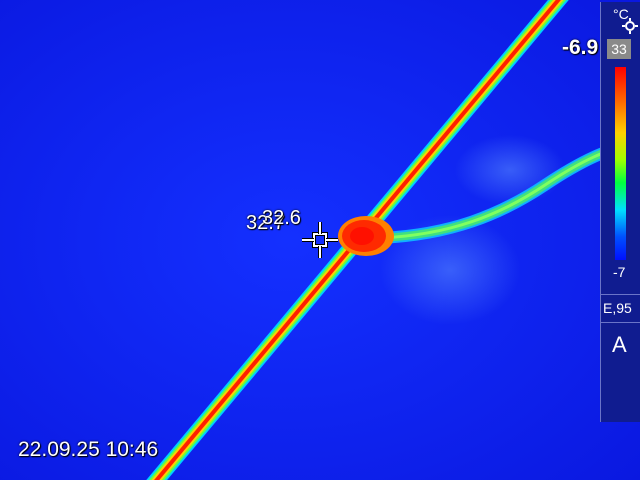  What do you see at coordinates (620, 163) in the screenshot?
I see `color-scale-bar` at bounding box center [620, 163].